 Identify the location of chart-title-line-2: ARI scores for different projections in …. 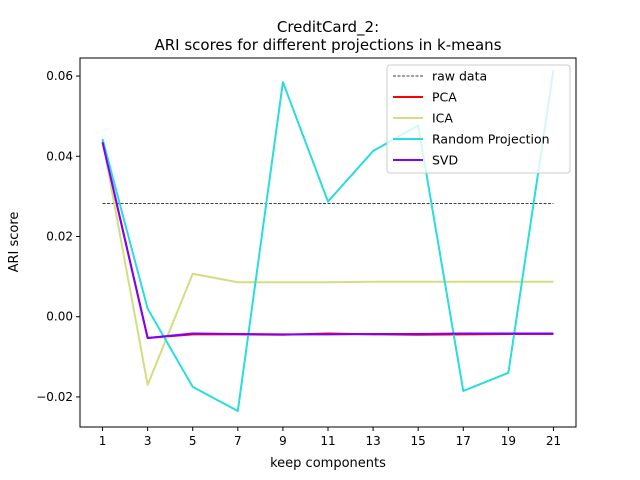
(327, 45).